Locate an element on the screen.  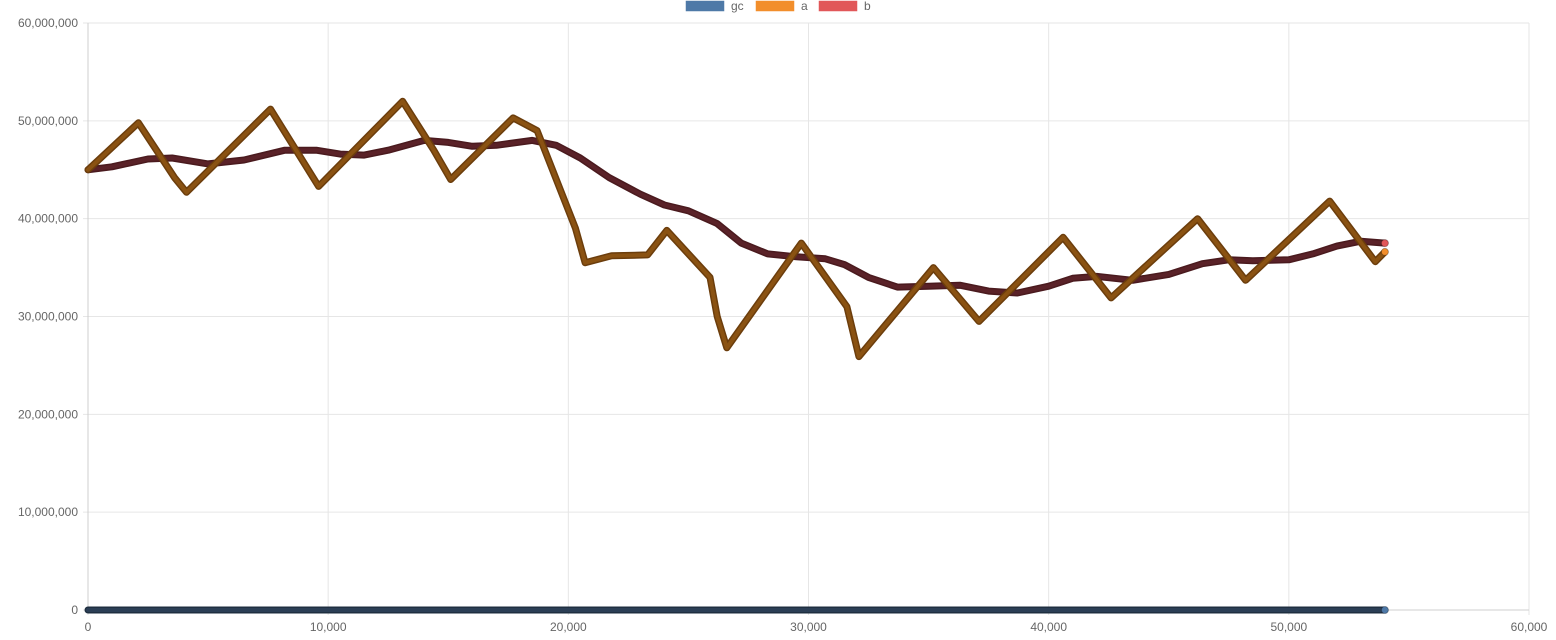
legend: gc a b is located at coordinates (777, 6).